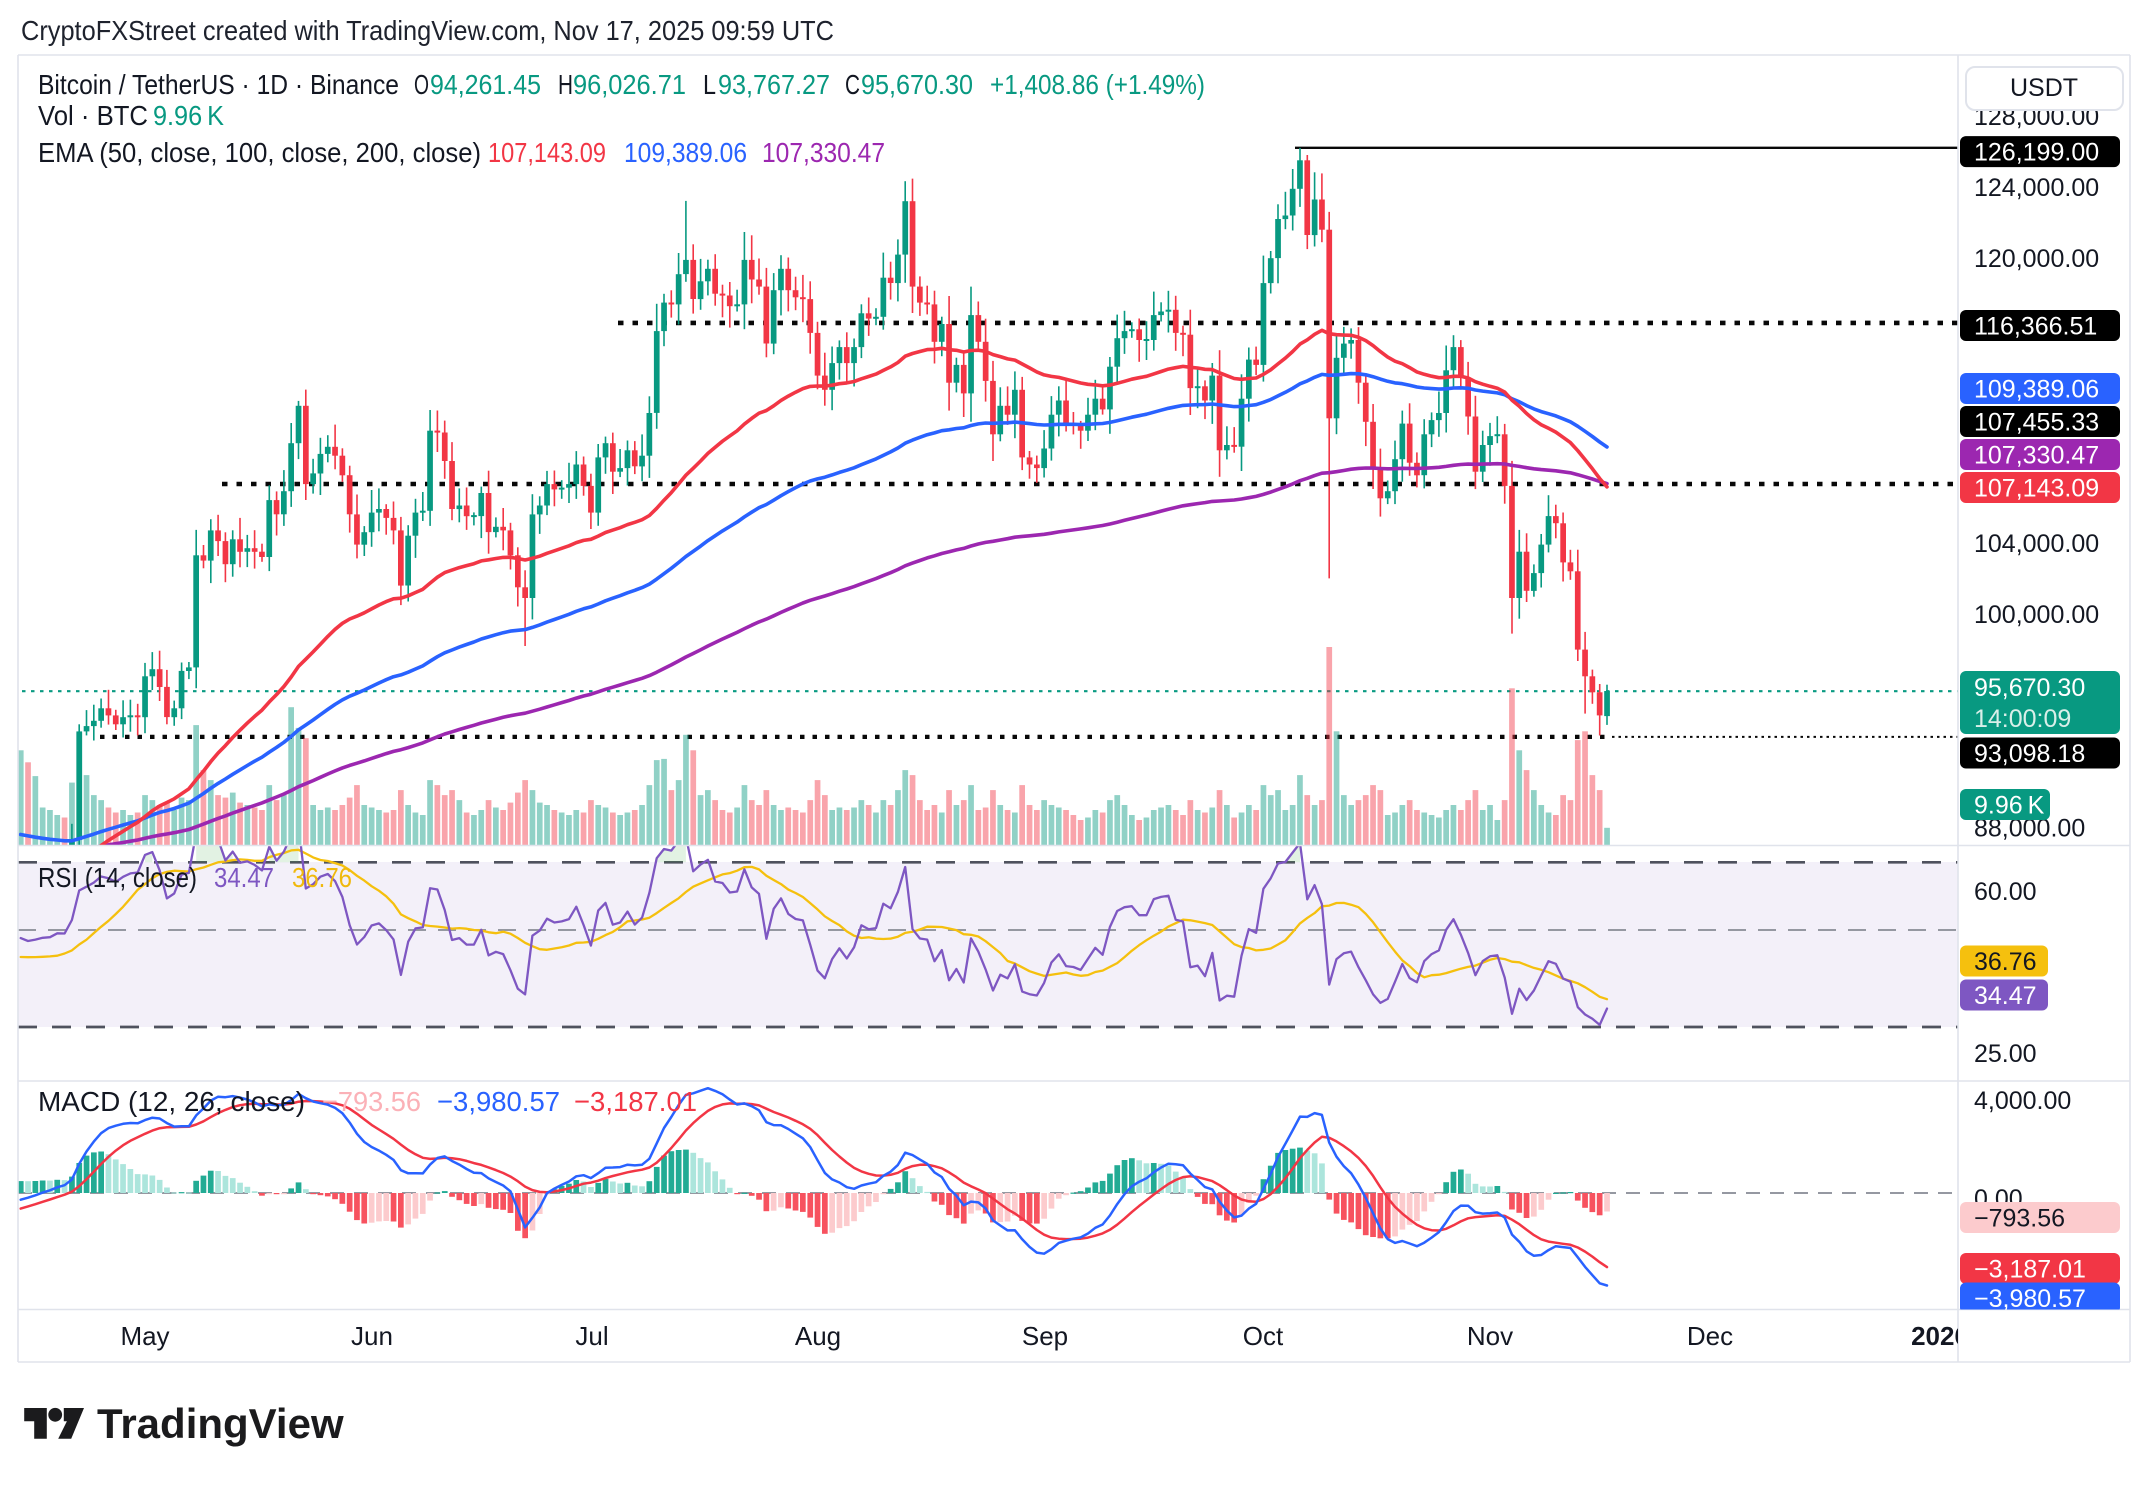  Describe the element at coordinates (171, 1101) in the screenshot. I see `svg-text: MACD (12, 26, close)` at that location.